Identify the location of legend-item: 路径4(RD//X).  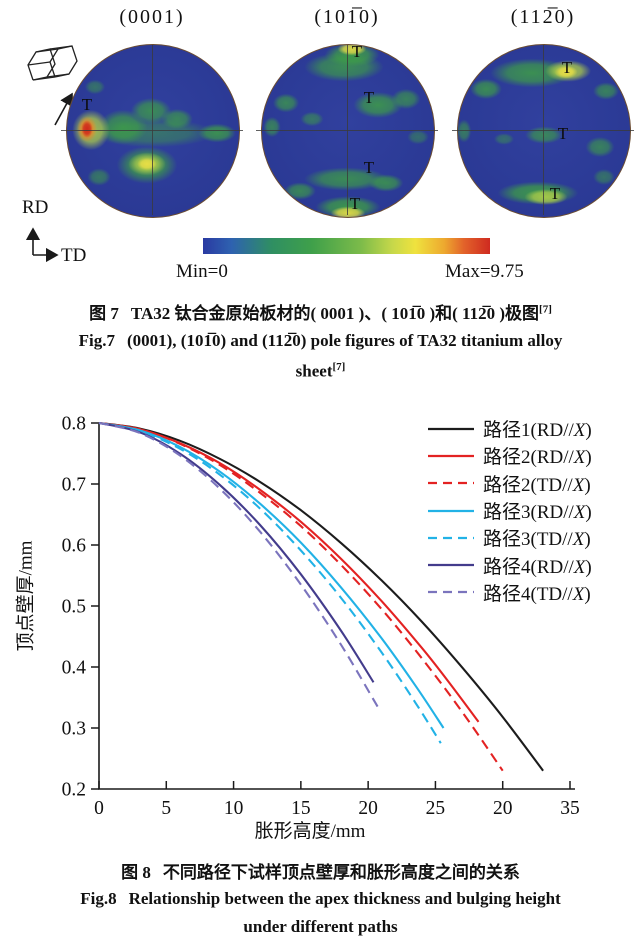
(510, 564).